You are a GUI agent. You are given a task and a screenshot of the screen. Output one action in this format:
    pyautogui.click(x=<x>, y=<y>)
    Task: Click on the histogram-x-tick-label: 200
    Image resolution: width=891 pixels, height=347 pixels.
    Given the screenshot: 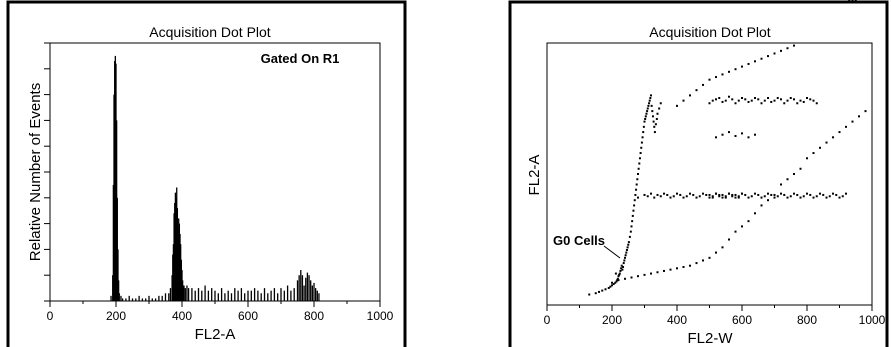 What is the action you would take?
    pyautogui.click(x=116, y=316)
    